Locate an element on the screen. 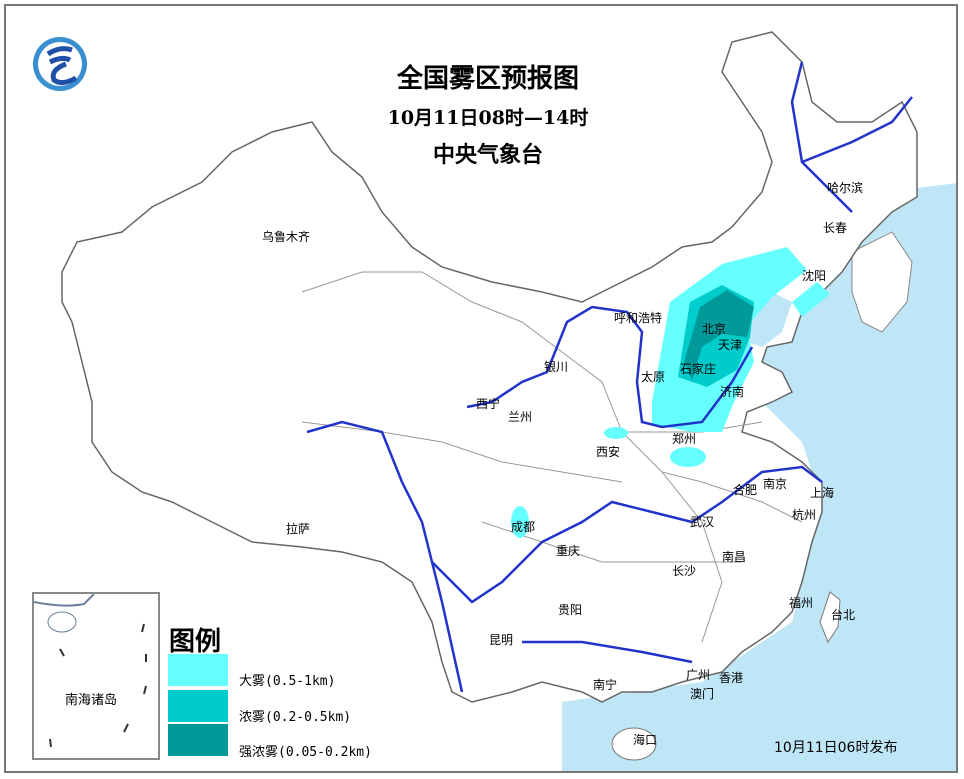 This screenshot has height=779, width=964. city-label: 西宁 is located at coordinates (488, 404).